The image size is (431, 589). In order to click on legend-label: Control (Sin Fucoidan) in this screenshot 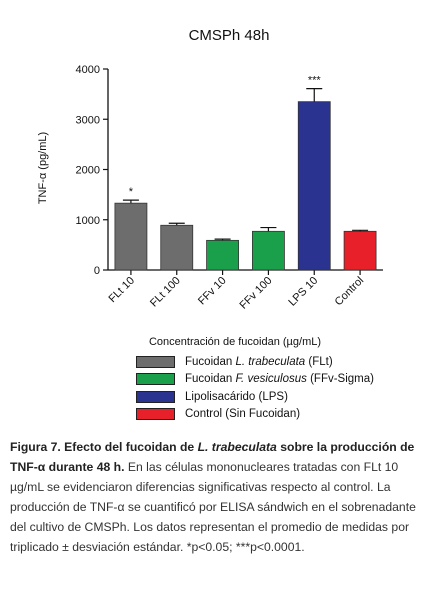, I will do `click(243, 414)`.